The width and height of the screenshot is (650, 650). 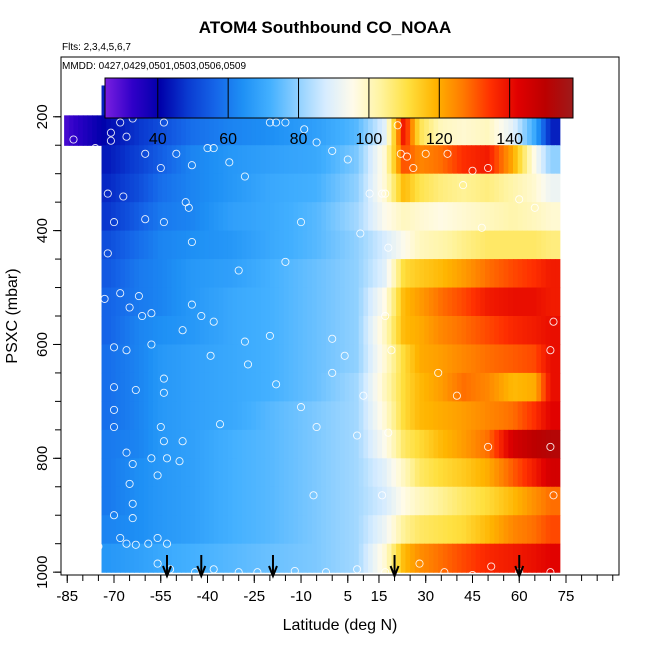 What do you see at coordinates (114, 596) in the screenshot?
I see `x-tick-label: -70` at bounding box center [114, 596].